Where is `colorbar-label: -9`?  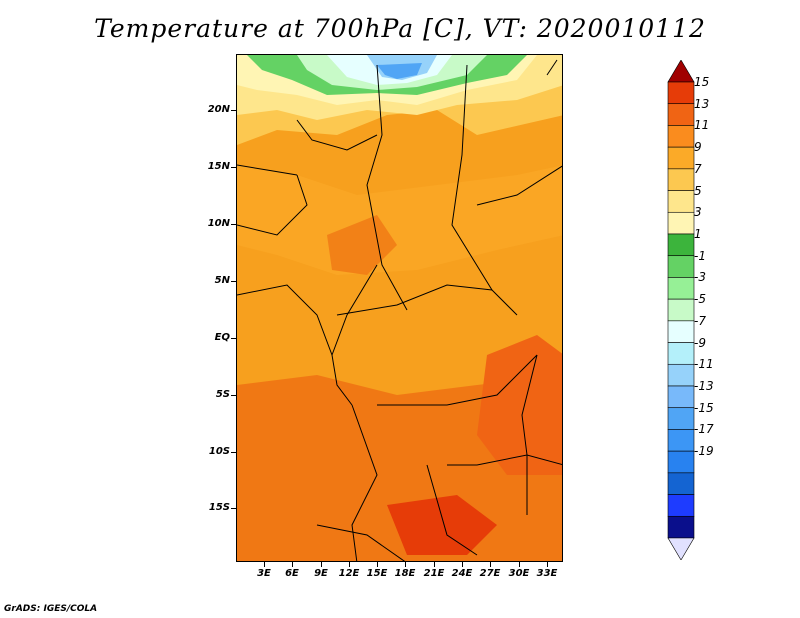 colorbar-label: -9 is located at coordinates (700, 342).